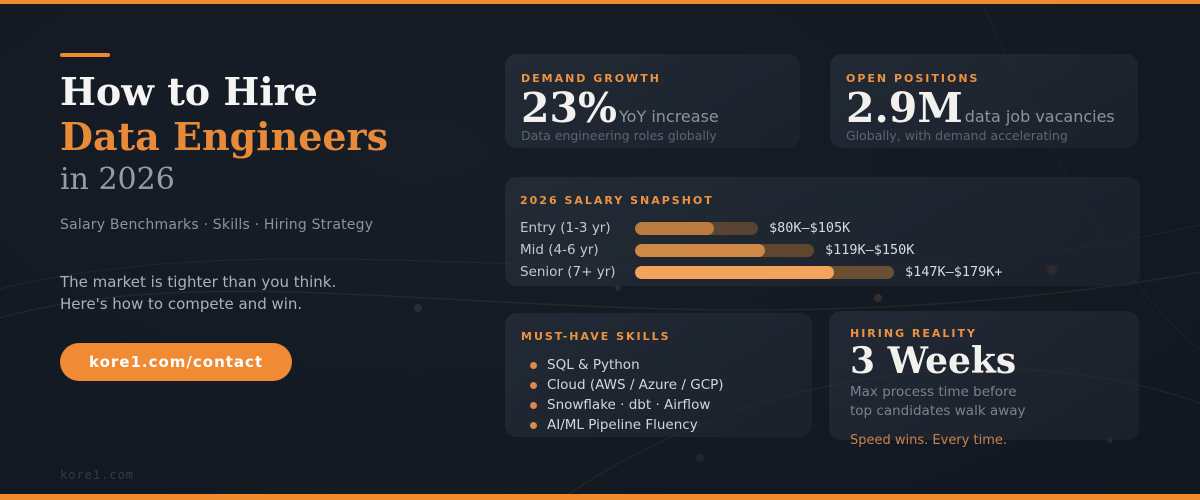 The image size is (1200, 500). I want to click on skill-label: Snowflake · dbt · Airflow, so click(629, 405).